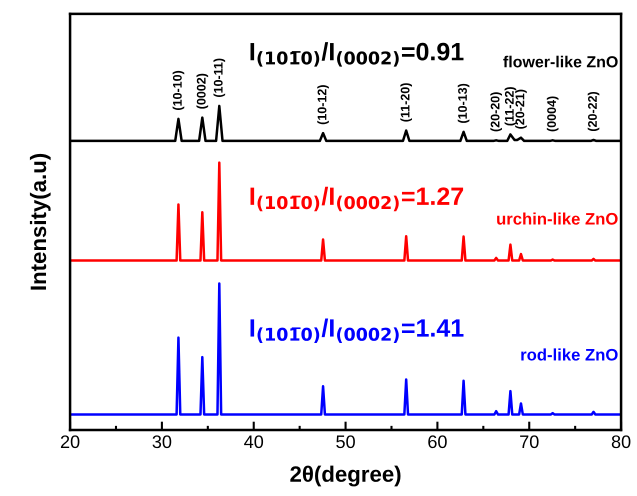 The width and height of the screenshot is (637, 496). I want to click on annotation: (10-12), so click(323, 104).